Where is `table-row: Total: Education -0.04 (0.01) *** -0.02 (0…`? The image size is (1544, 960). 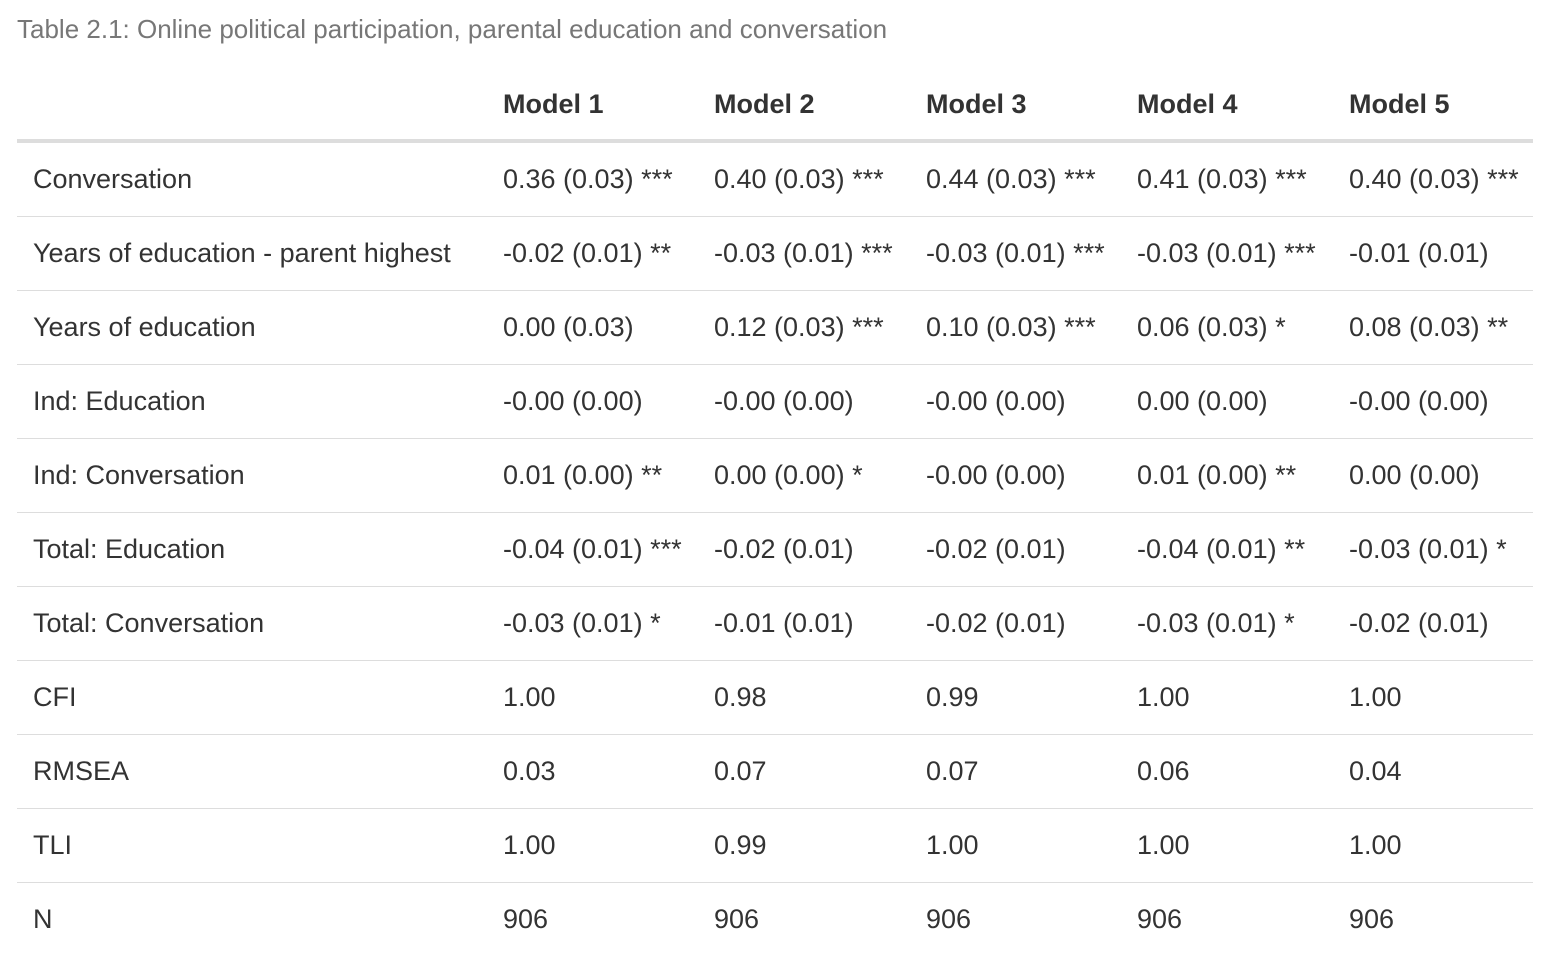 table-row: Total: Education -0.04 (0.01) *** -0.02 (0… is located at coordinates (775, 549).